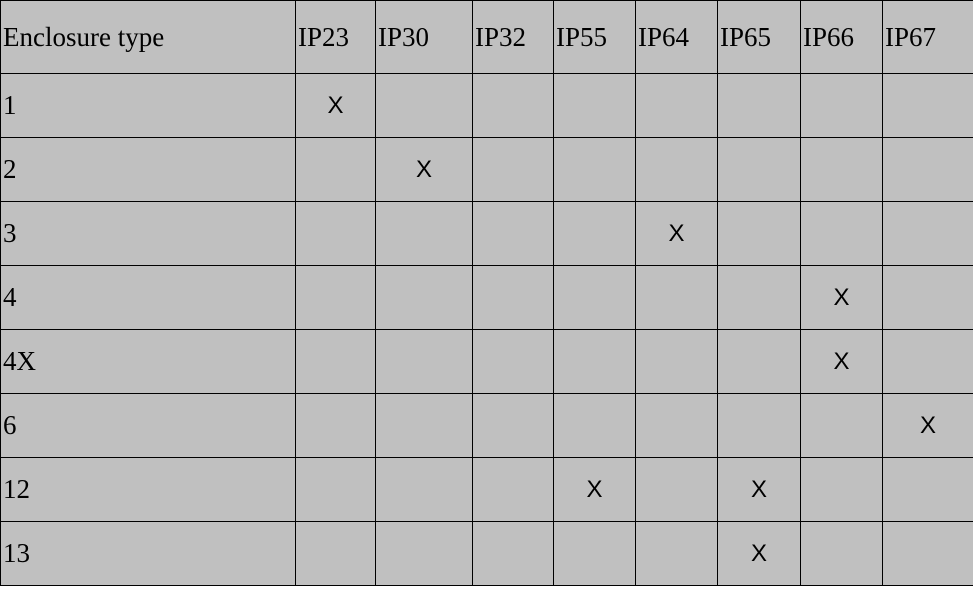  Describe the element at coordinates (148, 105) in the screenshot. I see `row-label: 1` at that location.